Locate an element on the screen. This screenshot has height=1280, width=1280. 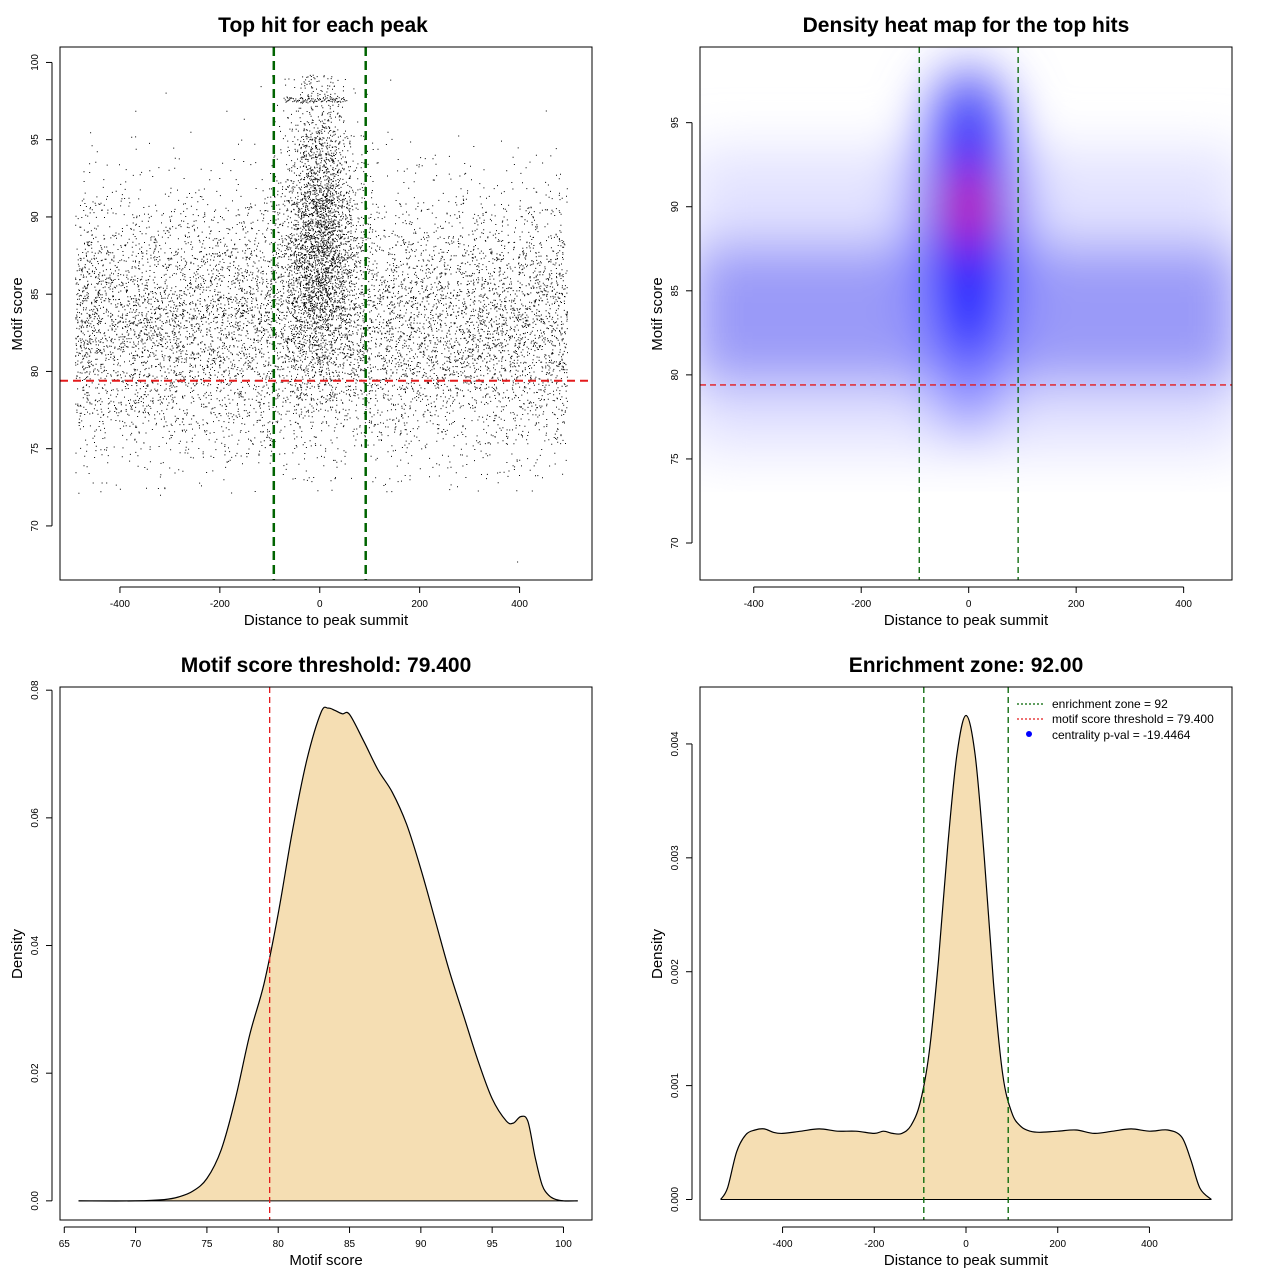
score-density-x-axis: 65 70 75 80 85 90 95 100 is located at coordinates (315, 1238).